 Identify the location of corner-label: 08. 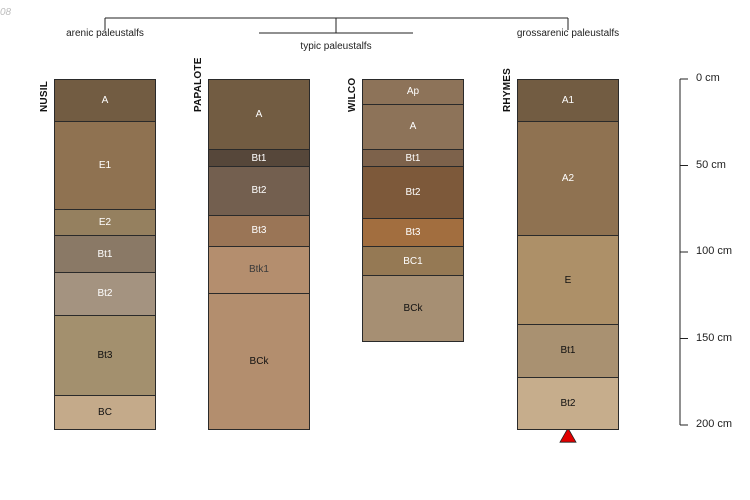
(6, 12).